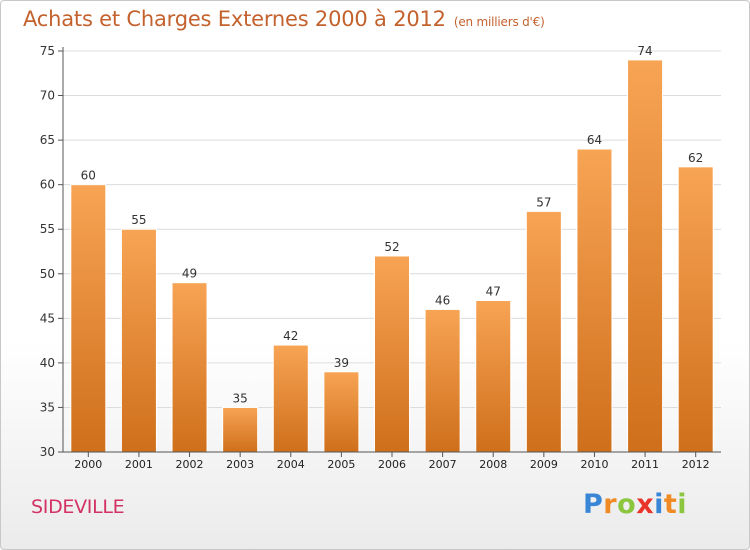 This screenshot has width=750, height=550. I want to click on y-tick-label: 35, so click(47, 407).